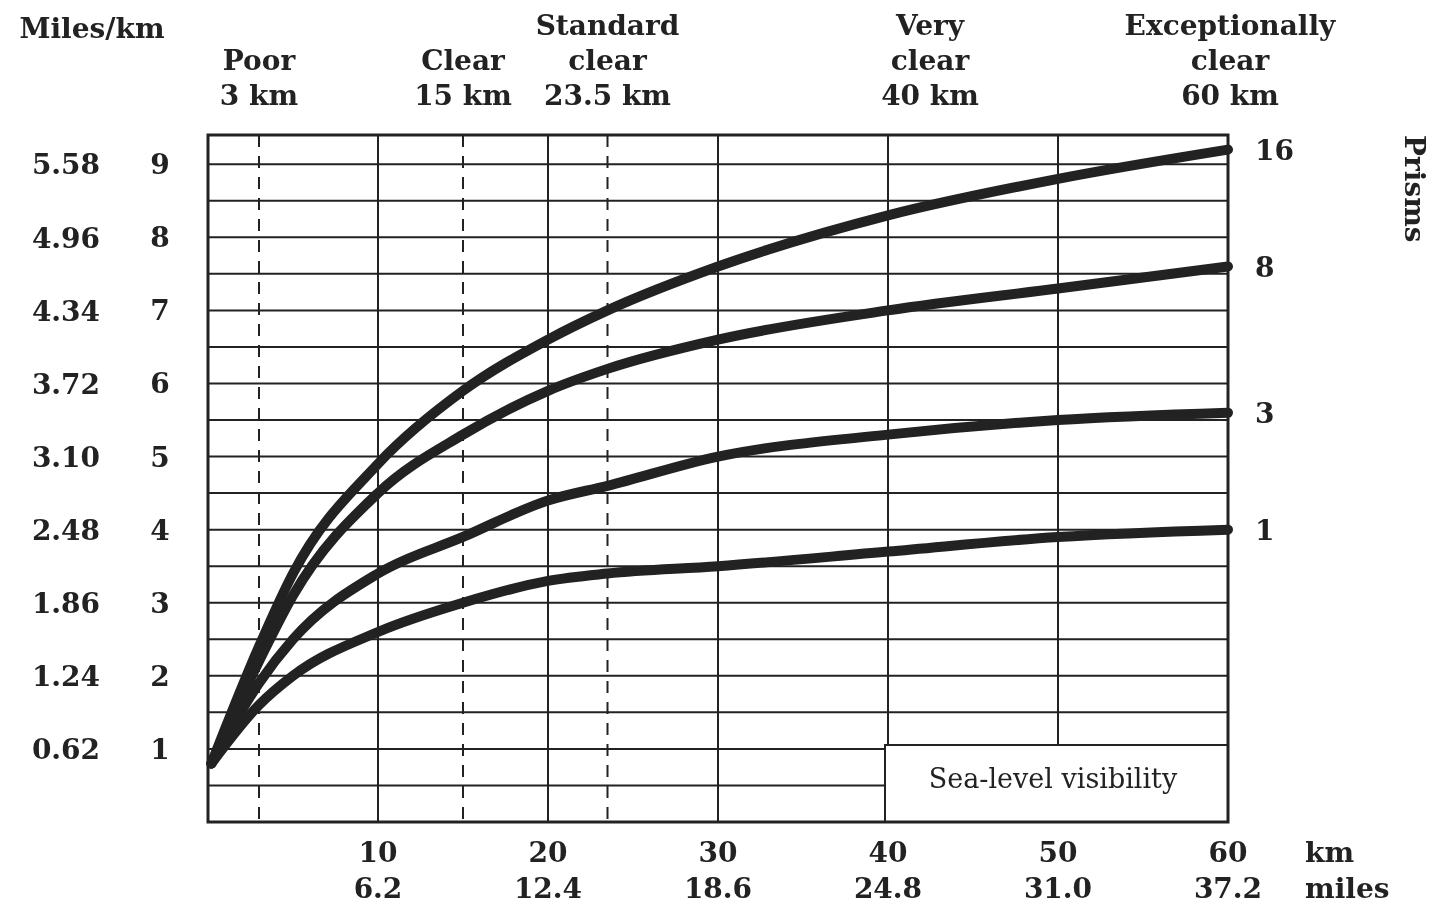  Describe the element at coordinates (1265, 413) in the screenshot. I see `series-label: 3` at that location.